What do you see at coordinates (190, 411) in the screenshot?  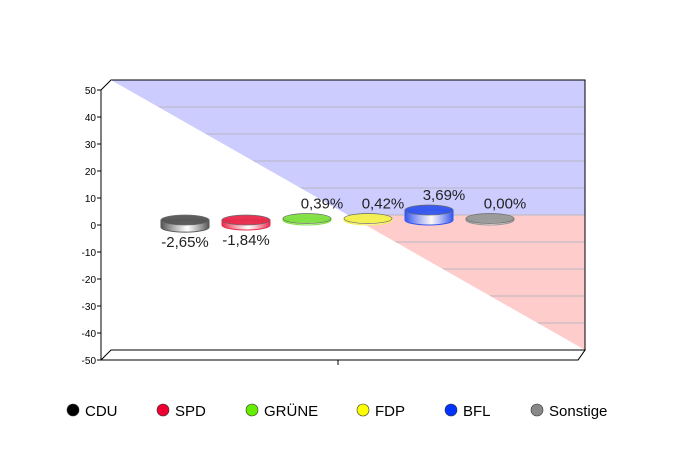 I see `legend-label: SPD` at bounding box center [190, 411].